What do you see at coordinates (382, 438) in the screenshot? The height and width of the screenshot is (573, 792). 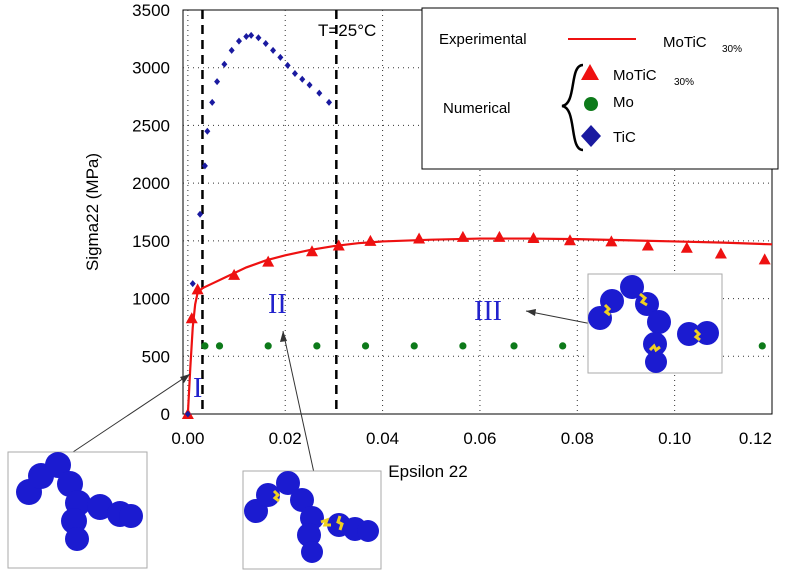 I see `x-tick-label: 0.04` at bounding box center [382, 438].